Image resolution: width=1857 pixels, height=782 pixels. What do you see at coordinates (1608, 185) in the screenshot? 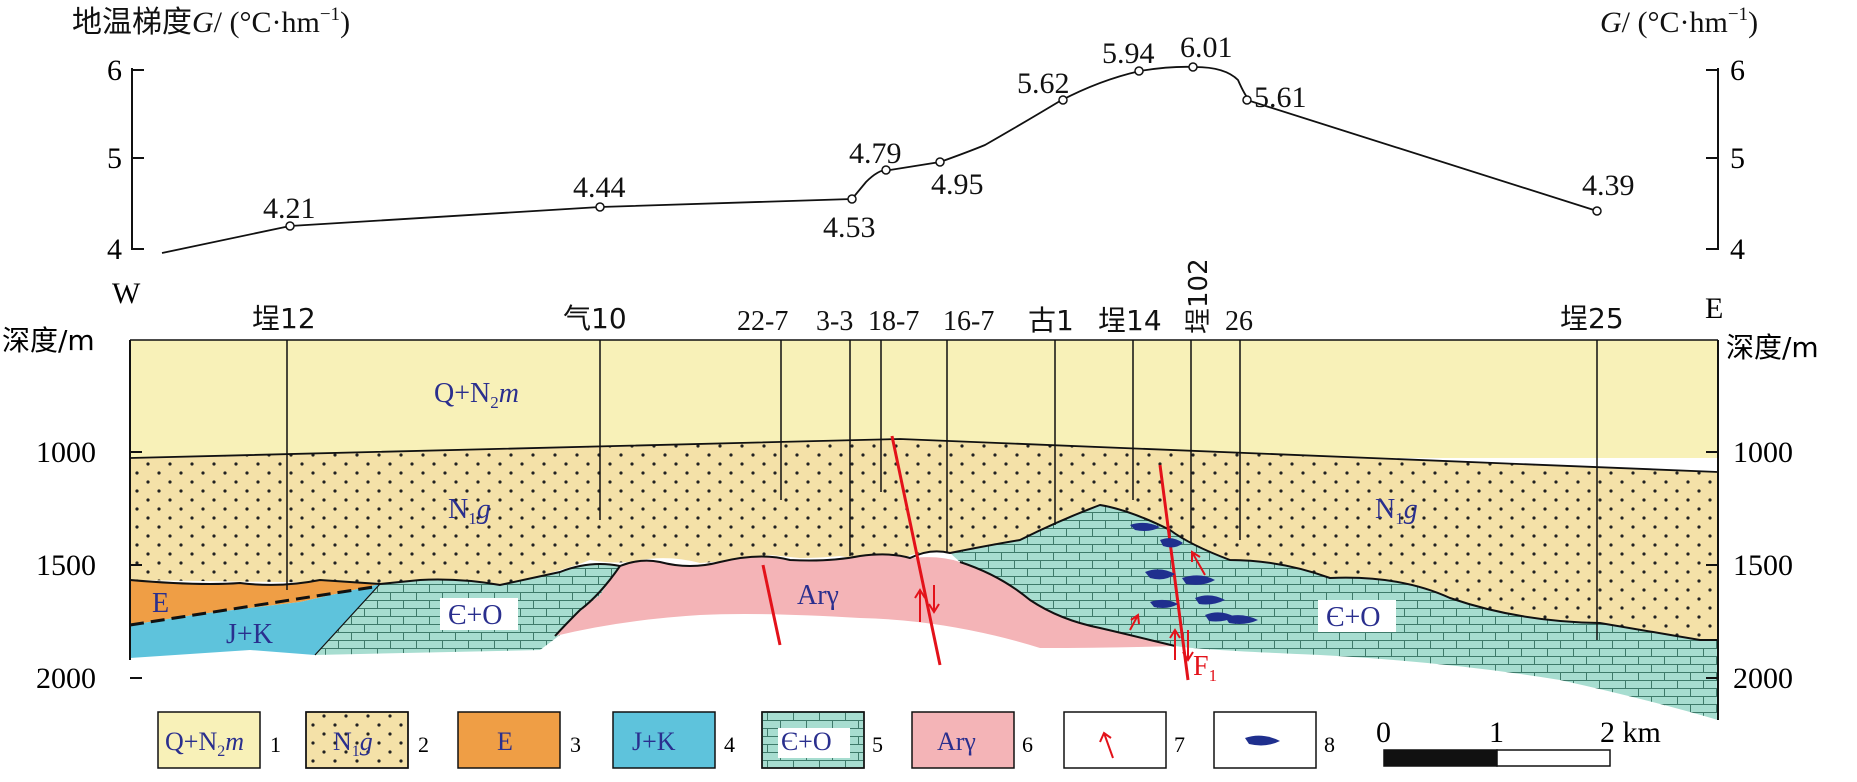
I see `value-label-10: 4.39` at bounding box center [1608, 185].